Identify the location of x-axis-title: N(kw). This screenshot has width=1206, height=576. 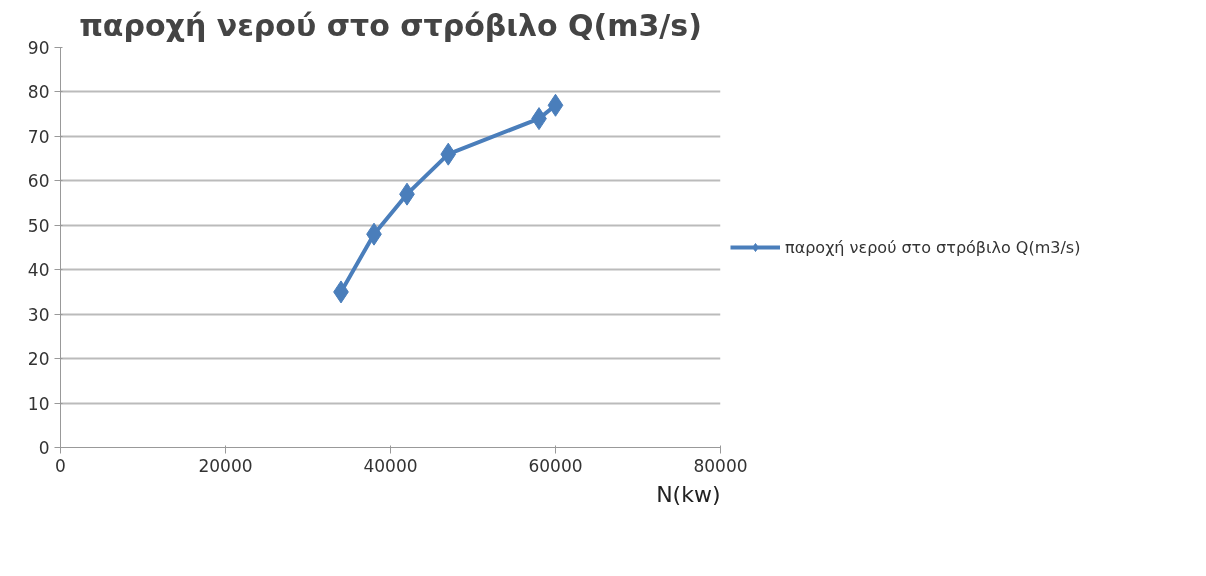
(688, 494).